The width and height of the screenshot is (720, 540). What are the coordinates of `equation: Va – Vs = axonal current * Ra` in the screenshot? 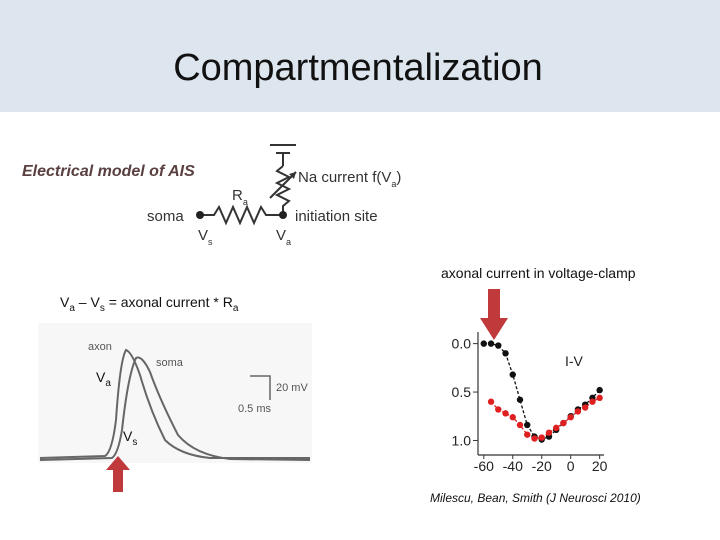 It's located at (149, 304).